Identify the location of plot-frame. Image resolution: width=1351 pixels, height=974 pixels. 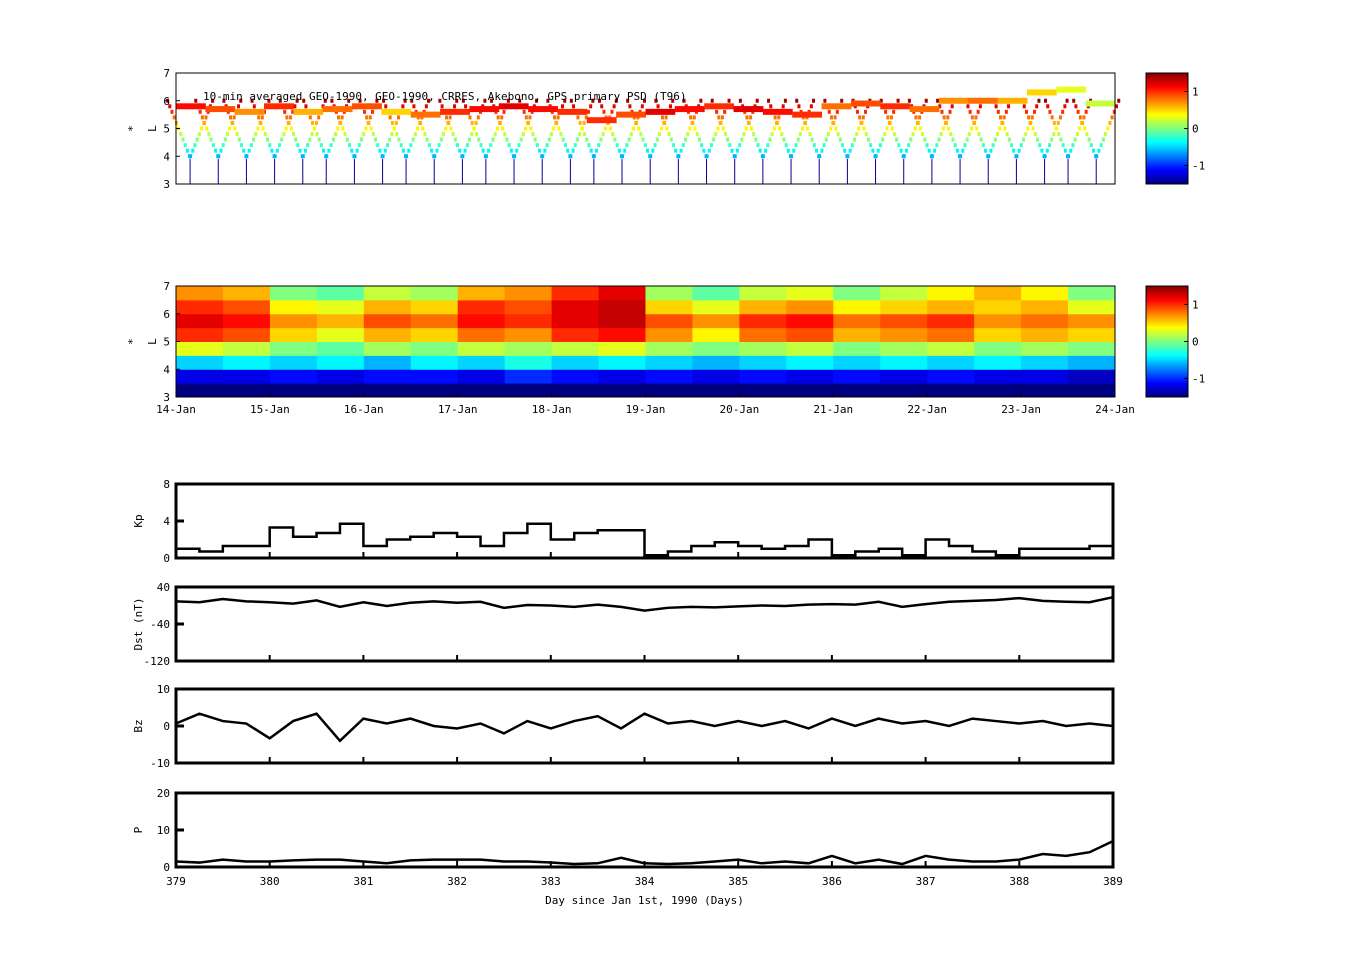
(644, 726).